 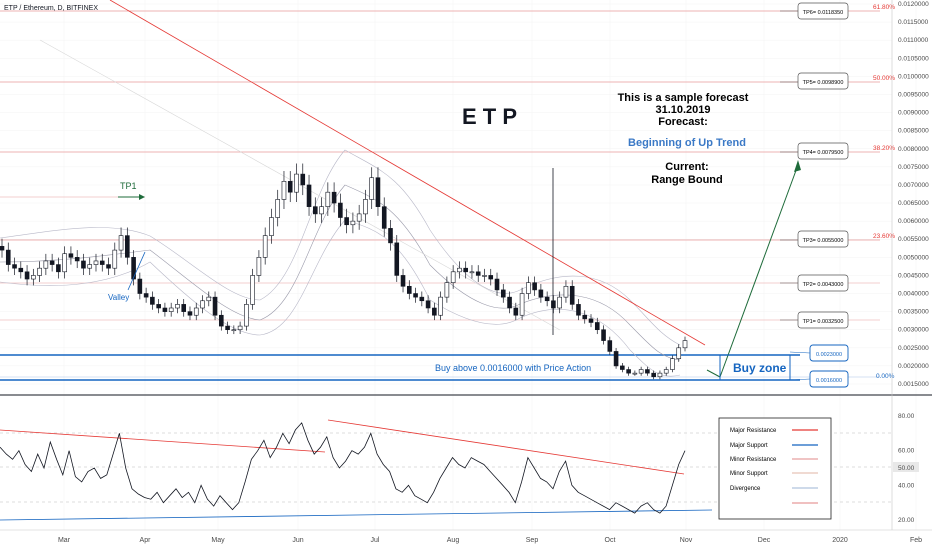 What do you see at coordinates (823, 83) in the screenshot?
I see `tp5-label: TP5= 0.0098900` at bounding box center [823, 83].